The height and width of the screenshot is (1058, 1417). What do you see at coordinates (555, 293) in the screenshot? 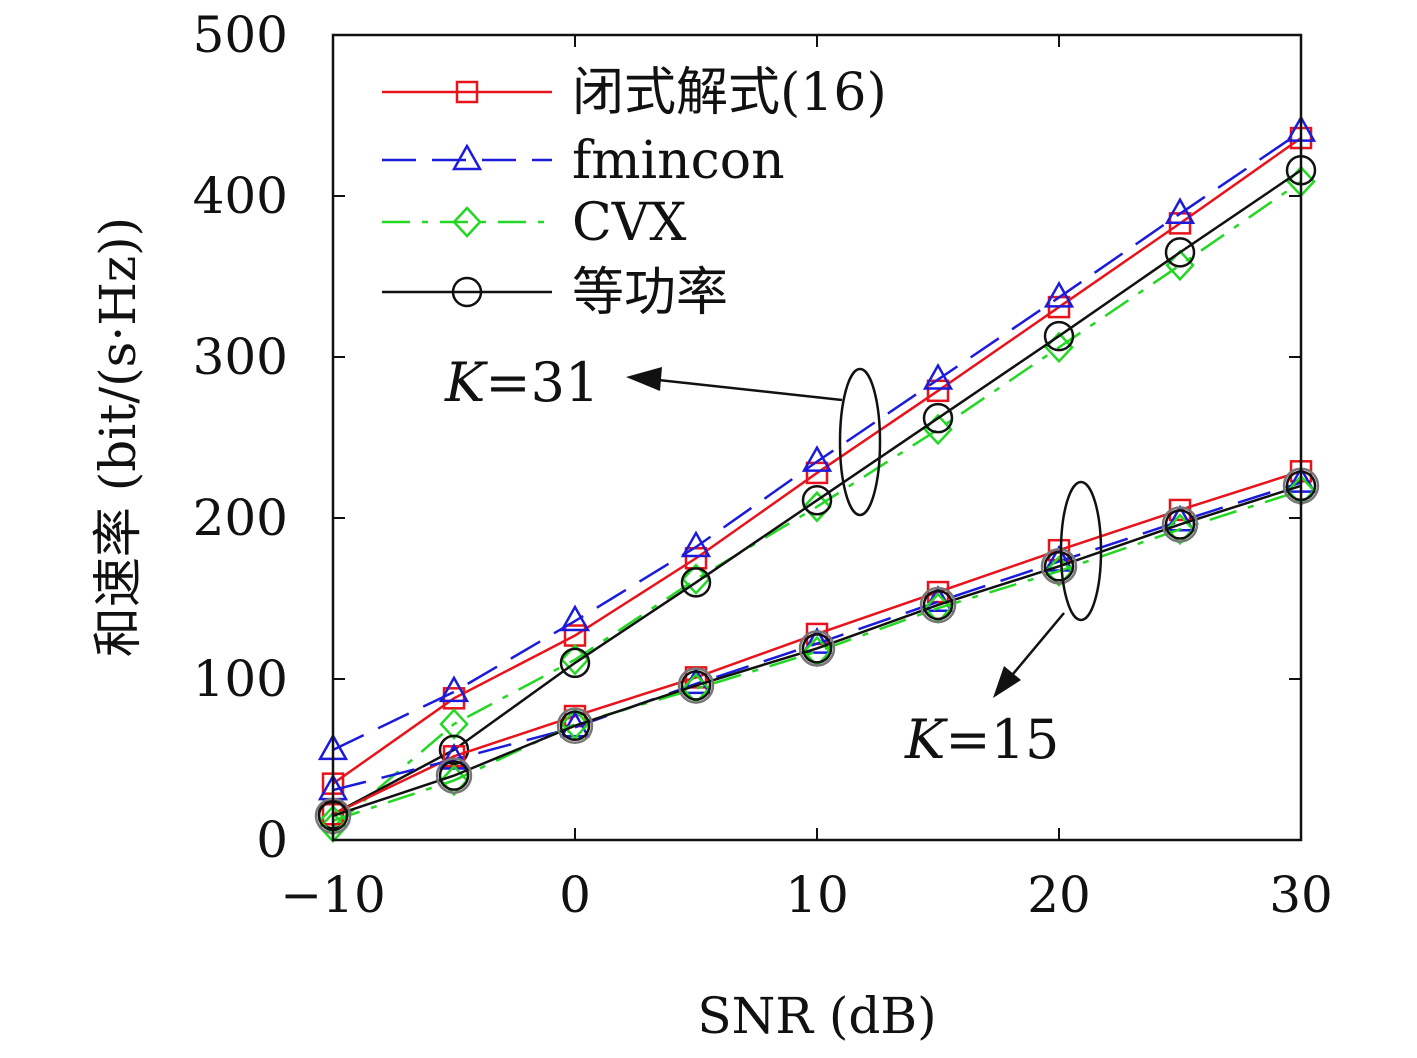
I see `legend-item: 等功率` at bounding box center [555, 293].